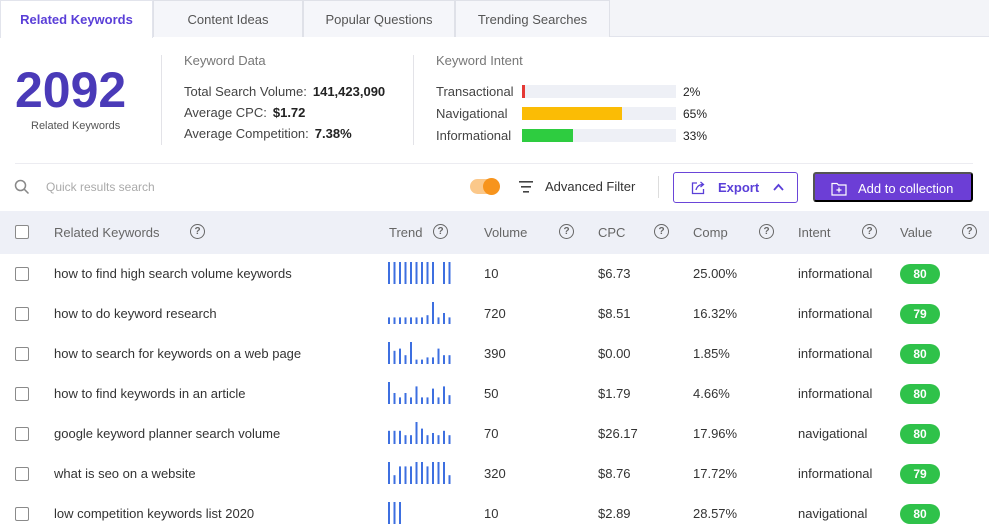 The height and width of the screenshot is (532, 989). I want to click on advanced-filter-button: Advanced Filter, so click(590, 186).